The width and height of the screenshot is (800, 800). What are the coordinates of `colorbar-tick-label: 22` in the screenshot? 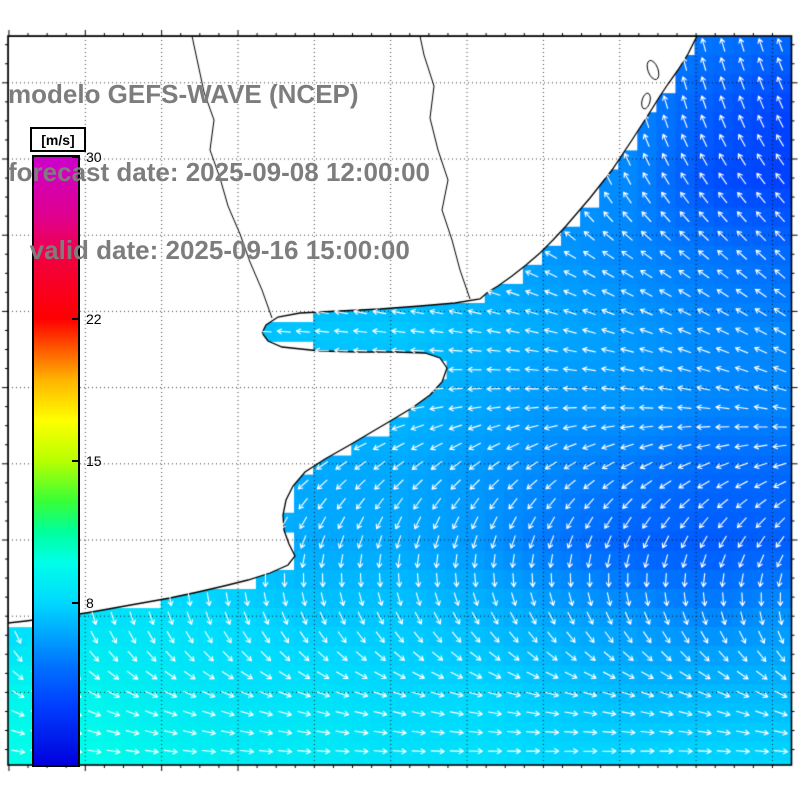 It's located at (94, 319).